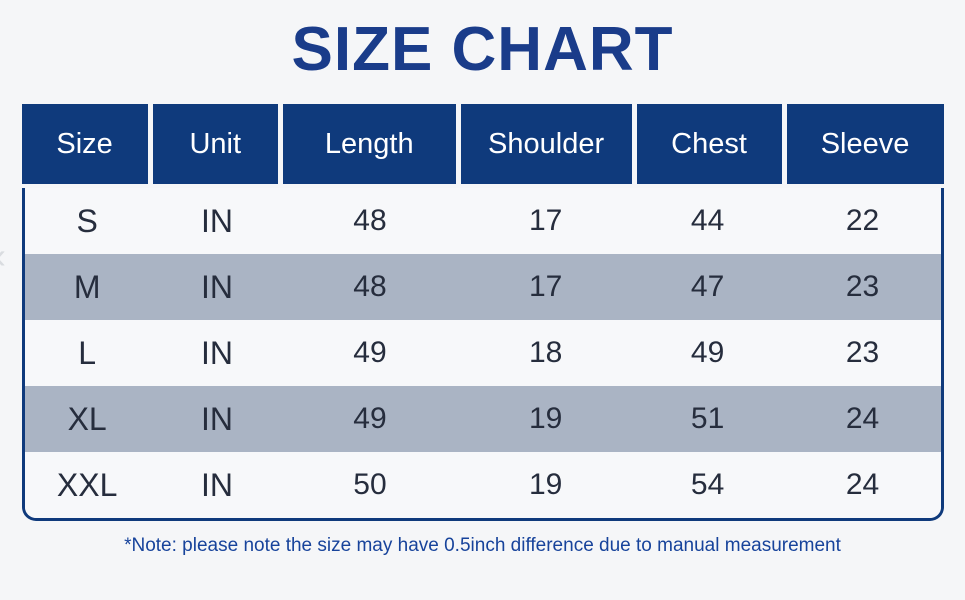 Image resolution: width=965 pixels, height=600 pixels. Describe the element at coordinates (84, 144) in the screenshot. I see `column-header-size: Size` at that location.